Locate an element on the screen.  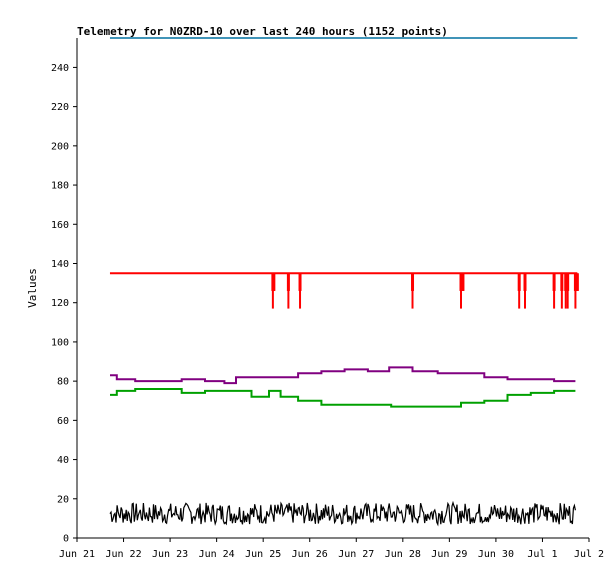
x-tick-label: Jul 1 is located at coordinates (542, 554).